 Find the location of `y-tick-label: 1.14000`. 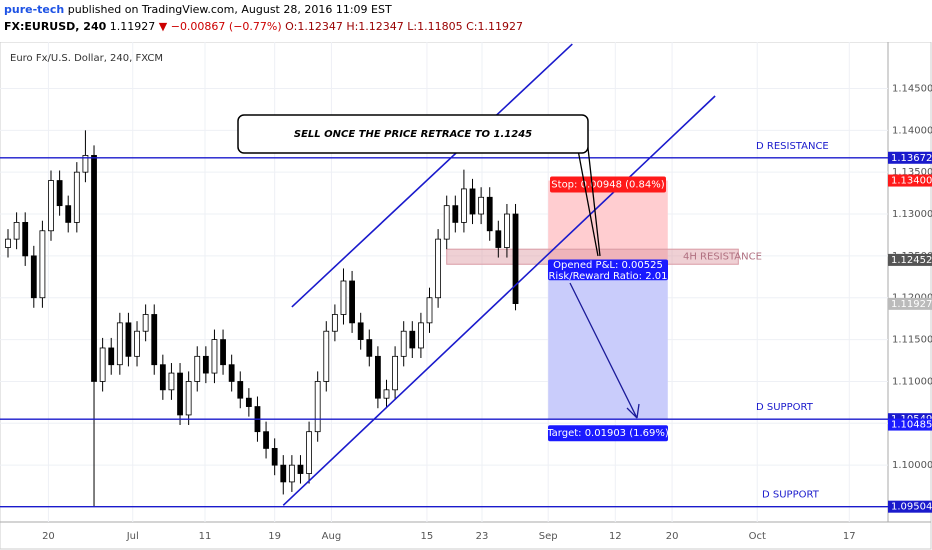

y-tick-label: 1.14000 is located at coordinates (912, 130).